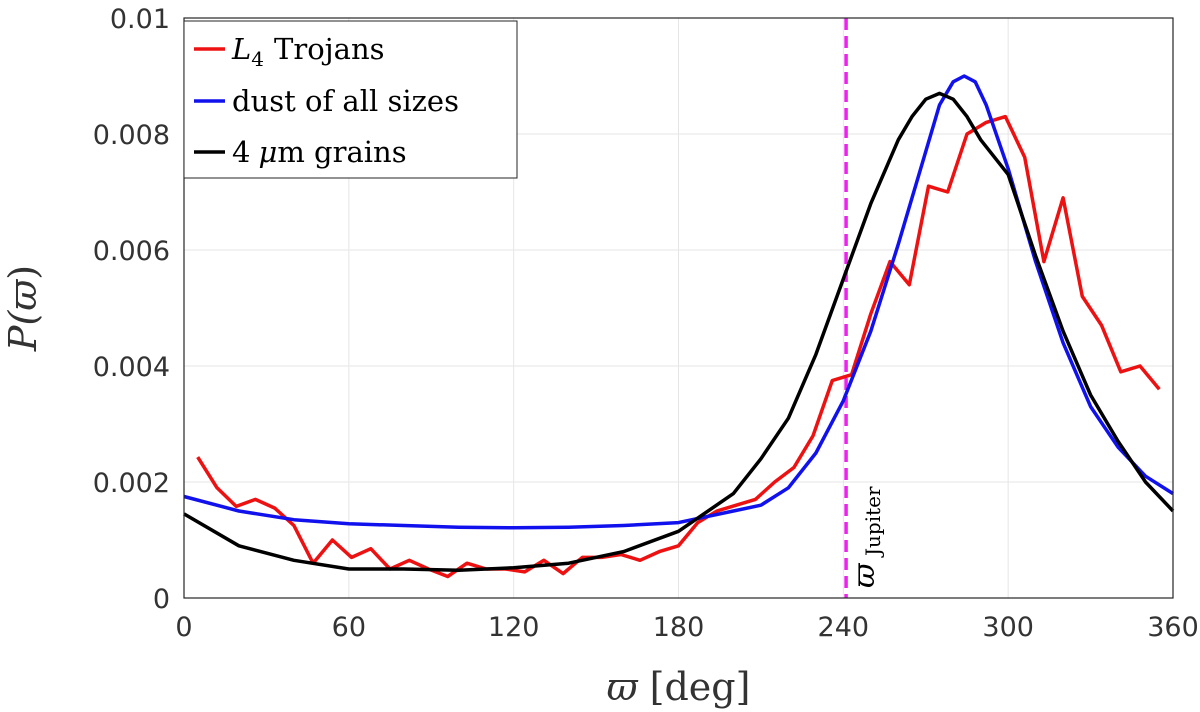 The width and height of the screenshot is (1200, 712). Describe the element at coordinates (308, 51) in the screenshot. I see `legend-label-trojans: L4 Trojans` at that location.